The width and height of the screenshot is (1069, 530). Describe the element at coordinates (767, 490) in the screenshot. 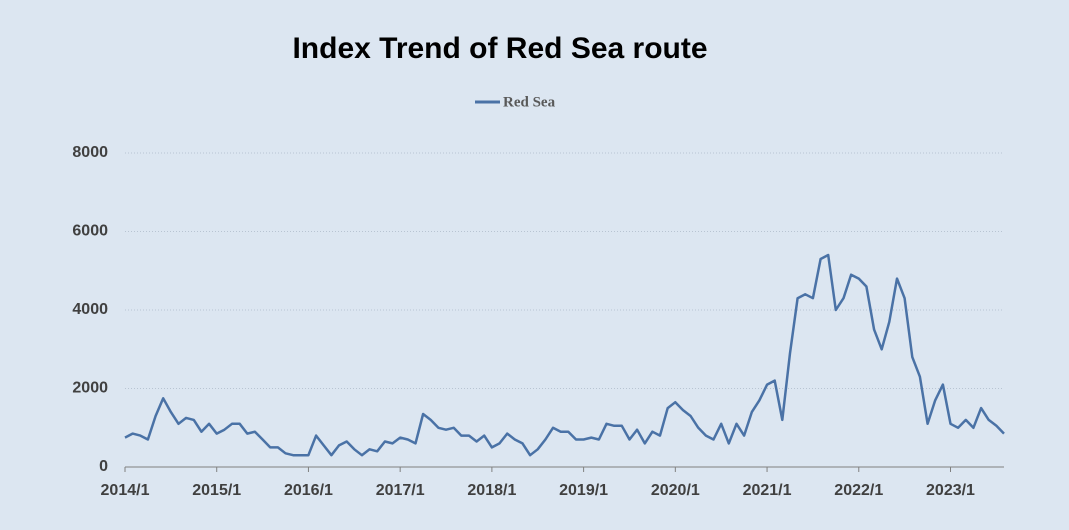

I see `x-tick-label: 2021/1` at that location.